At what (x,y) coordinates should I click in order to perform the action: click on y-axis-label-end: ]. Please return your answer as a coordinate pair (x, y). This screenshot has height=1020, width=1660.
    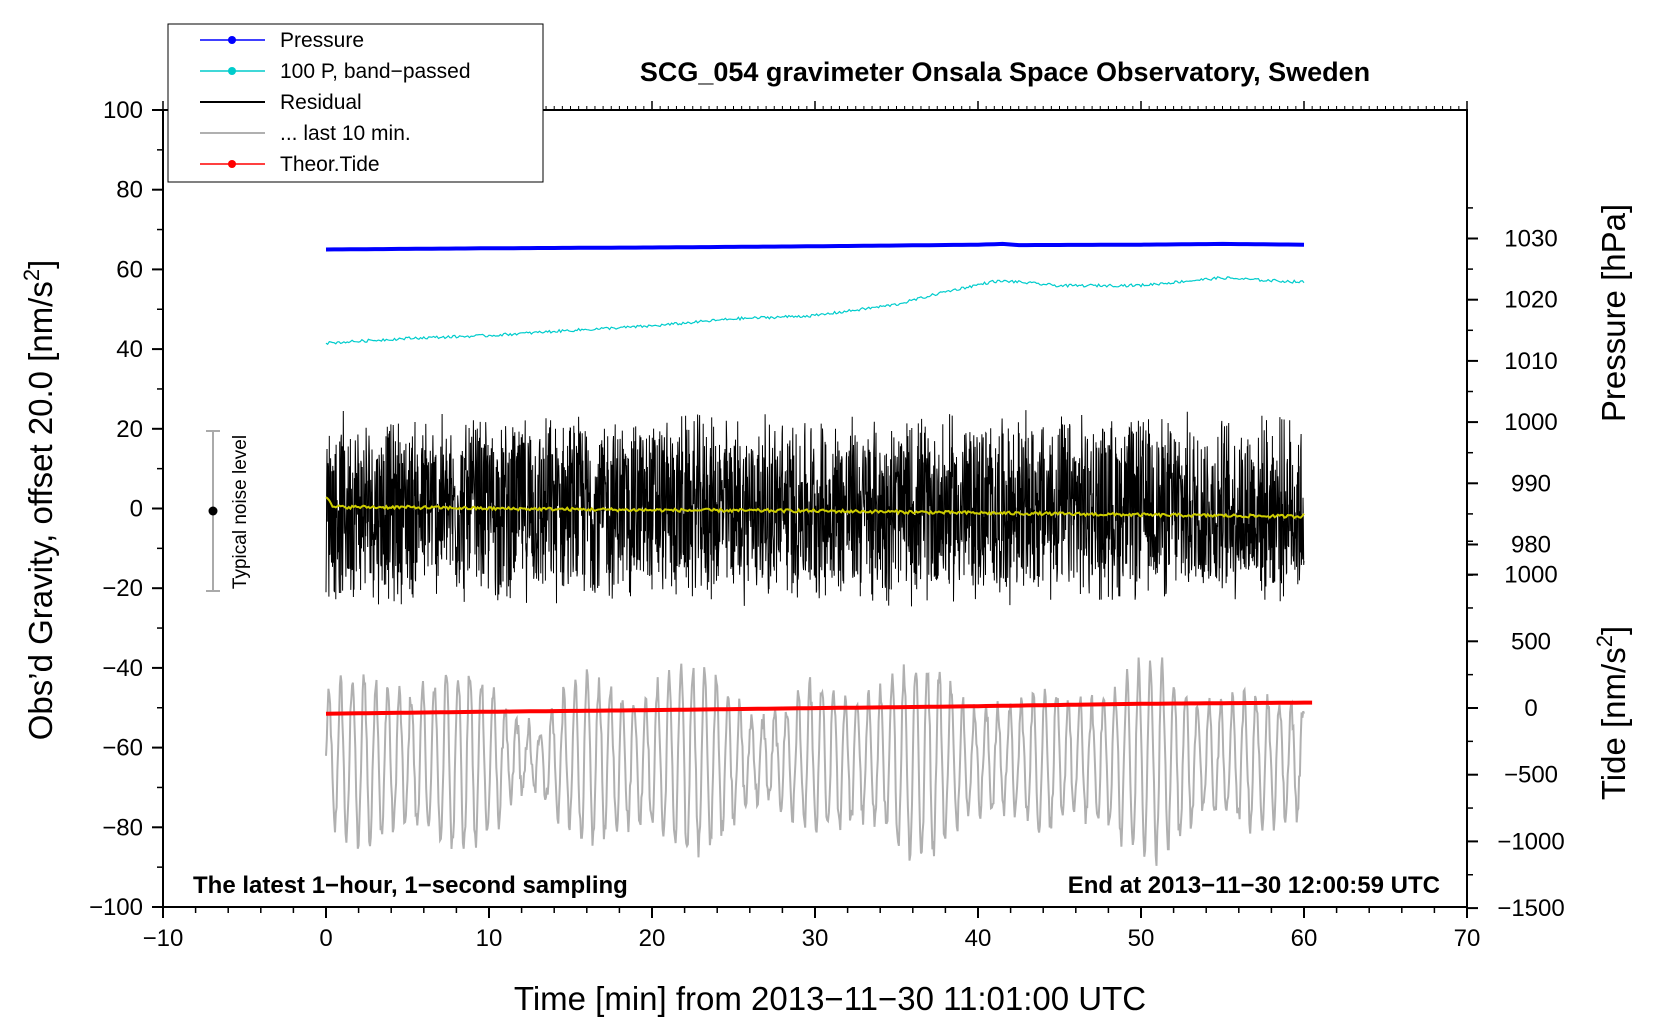
    Looking at the image, I should click on (40, 264).